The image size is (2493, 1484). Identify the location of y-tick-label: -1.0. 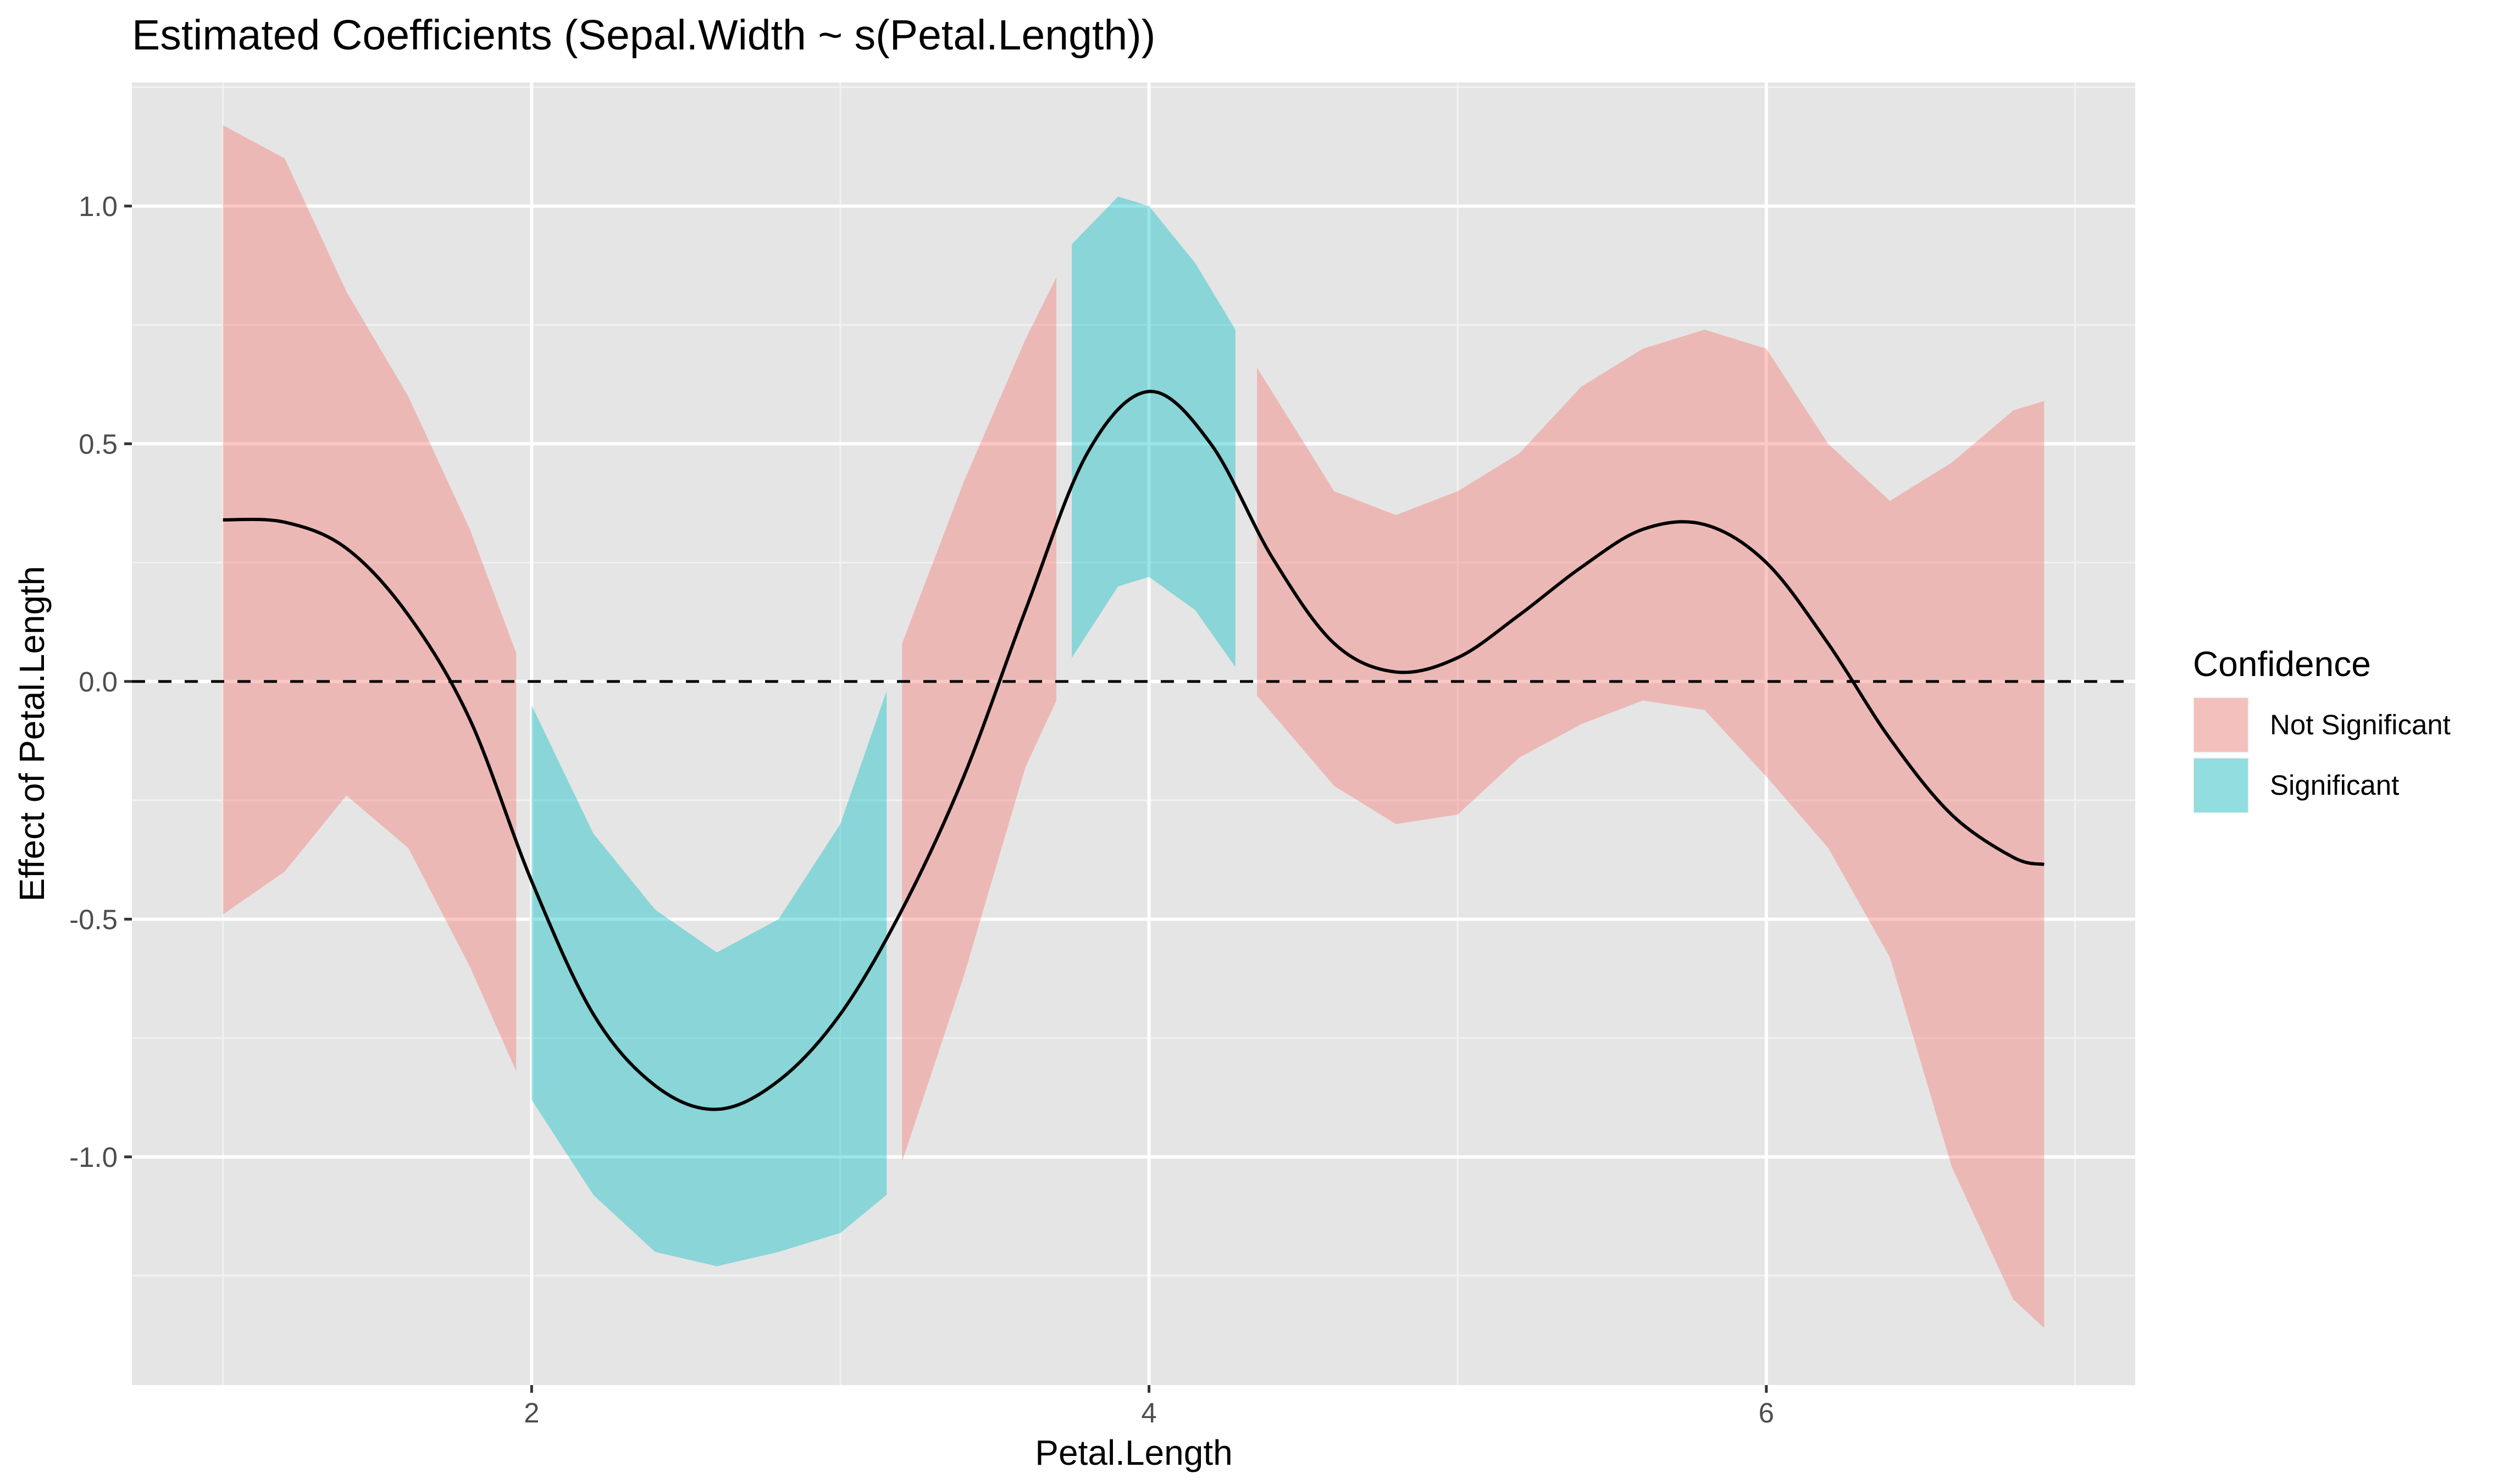
(94, 1157).